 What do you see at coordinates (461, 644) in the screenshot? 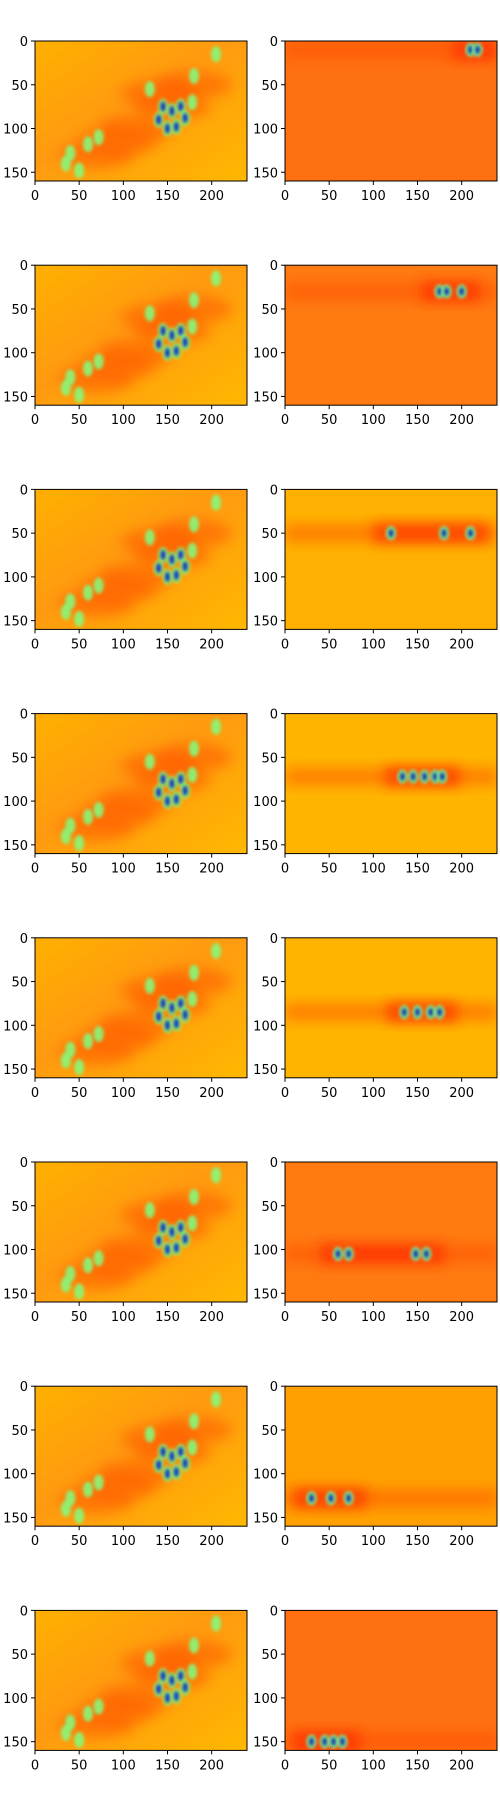
I see `right-x-tick-label: 200` at bounding box center [461, 644].